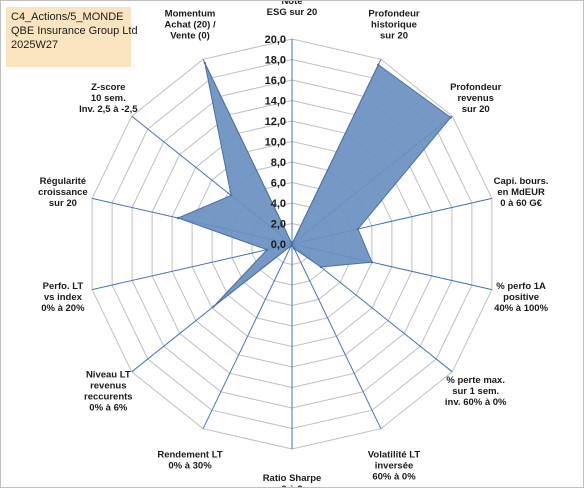 The width and height of the screenshot is (584, 488). I want to click on axis-label: Perfo. LT vs index 0% à 20%, so click(63, 297).